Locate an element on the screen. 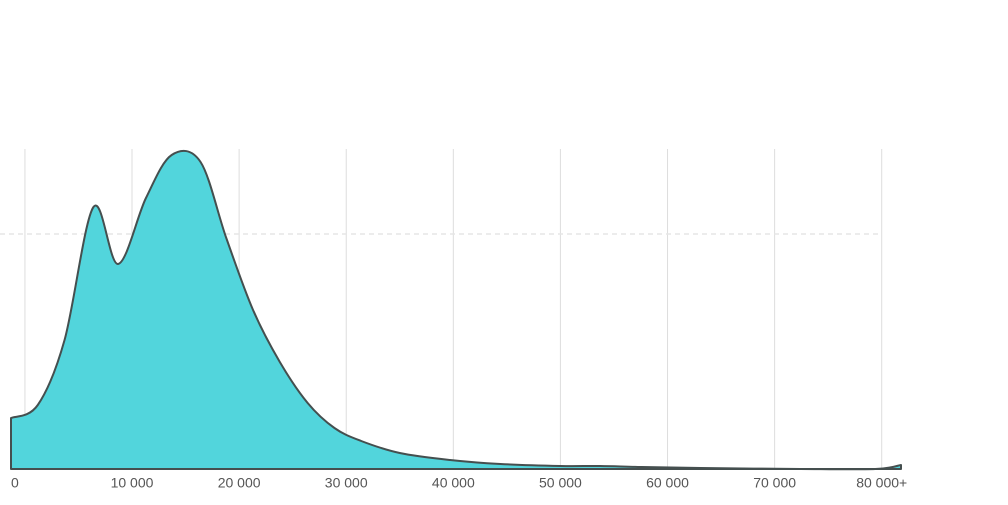  x-tick-label: 70 000 is located at coordinates (774, 483).